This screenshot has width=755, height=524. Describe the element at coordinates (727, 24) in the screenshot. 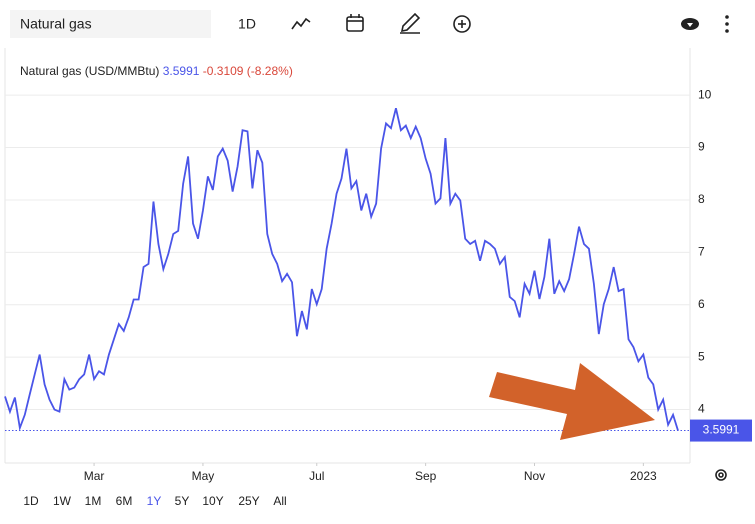

I see `menu-icon` at that location.